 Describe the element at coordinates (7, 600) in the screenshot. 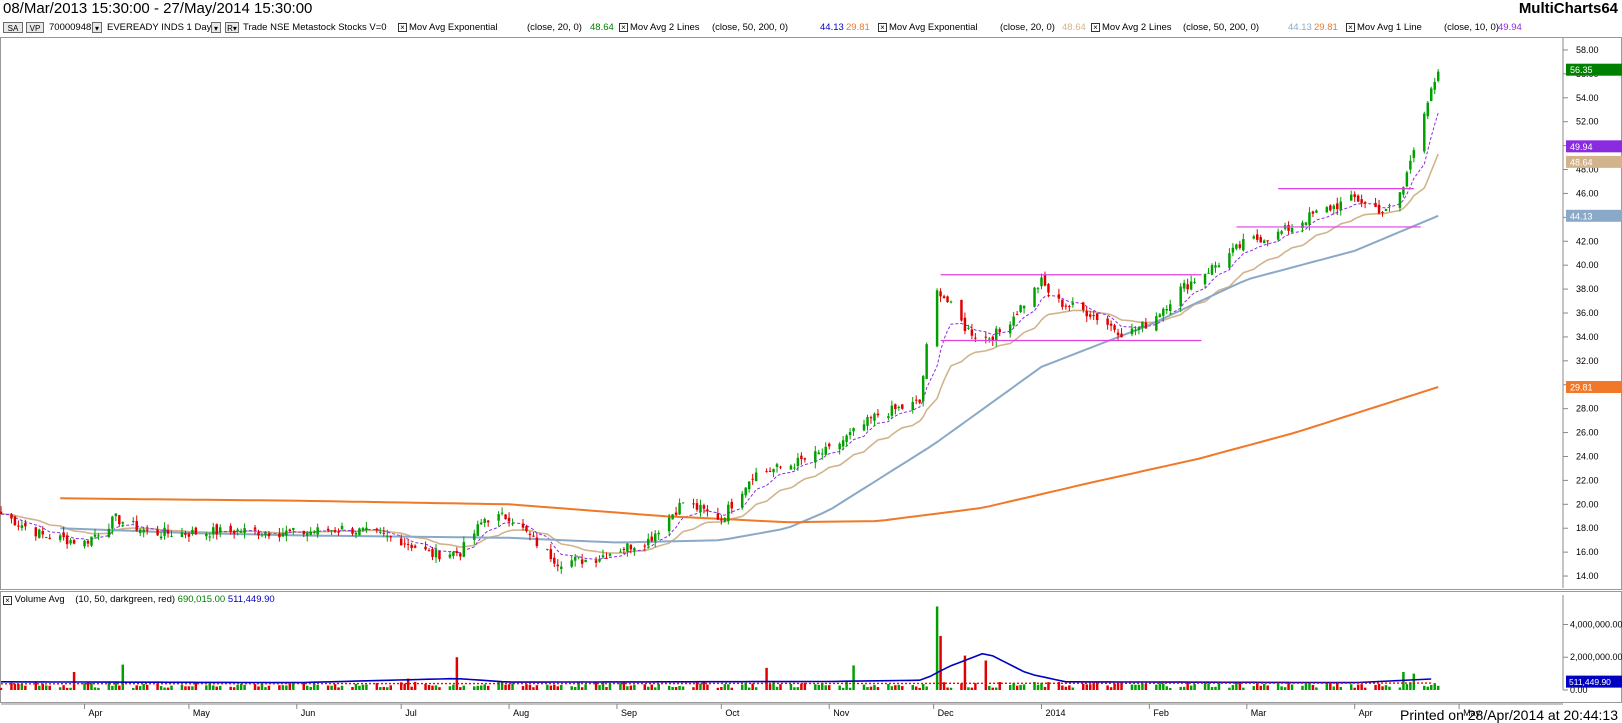

I see `volume-close-icon: ×` at that location.